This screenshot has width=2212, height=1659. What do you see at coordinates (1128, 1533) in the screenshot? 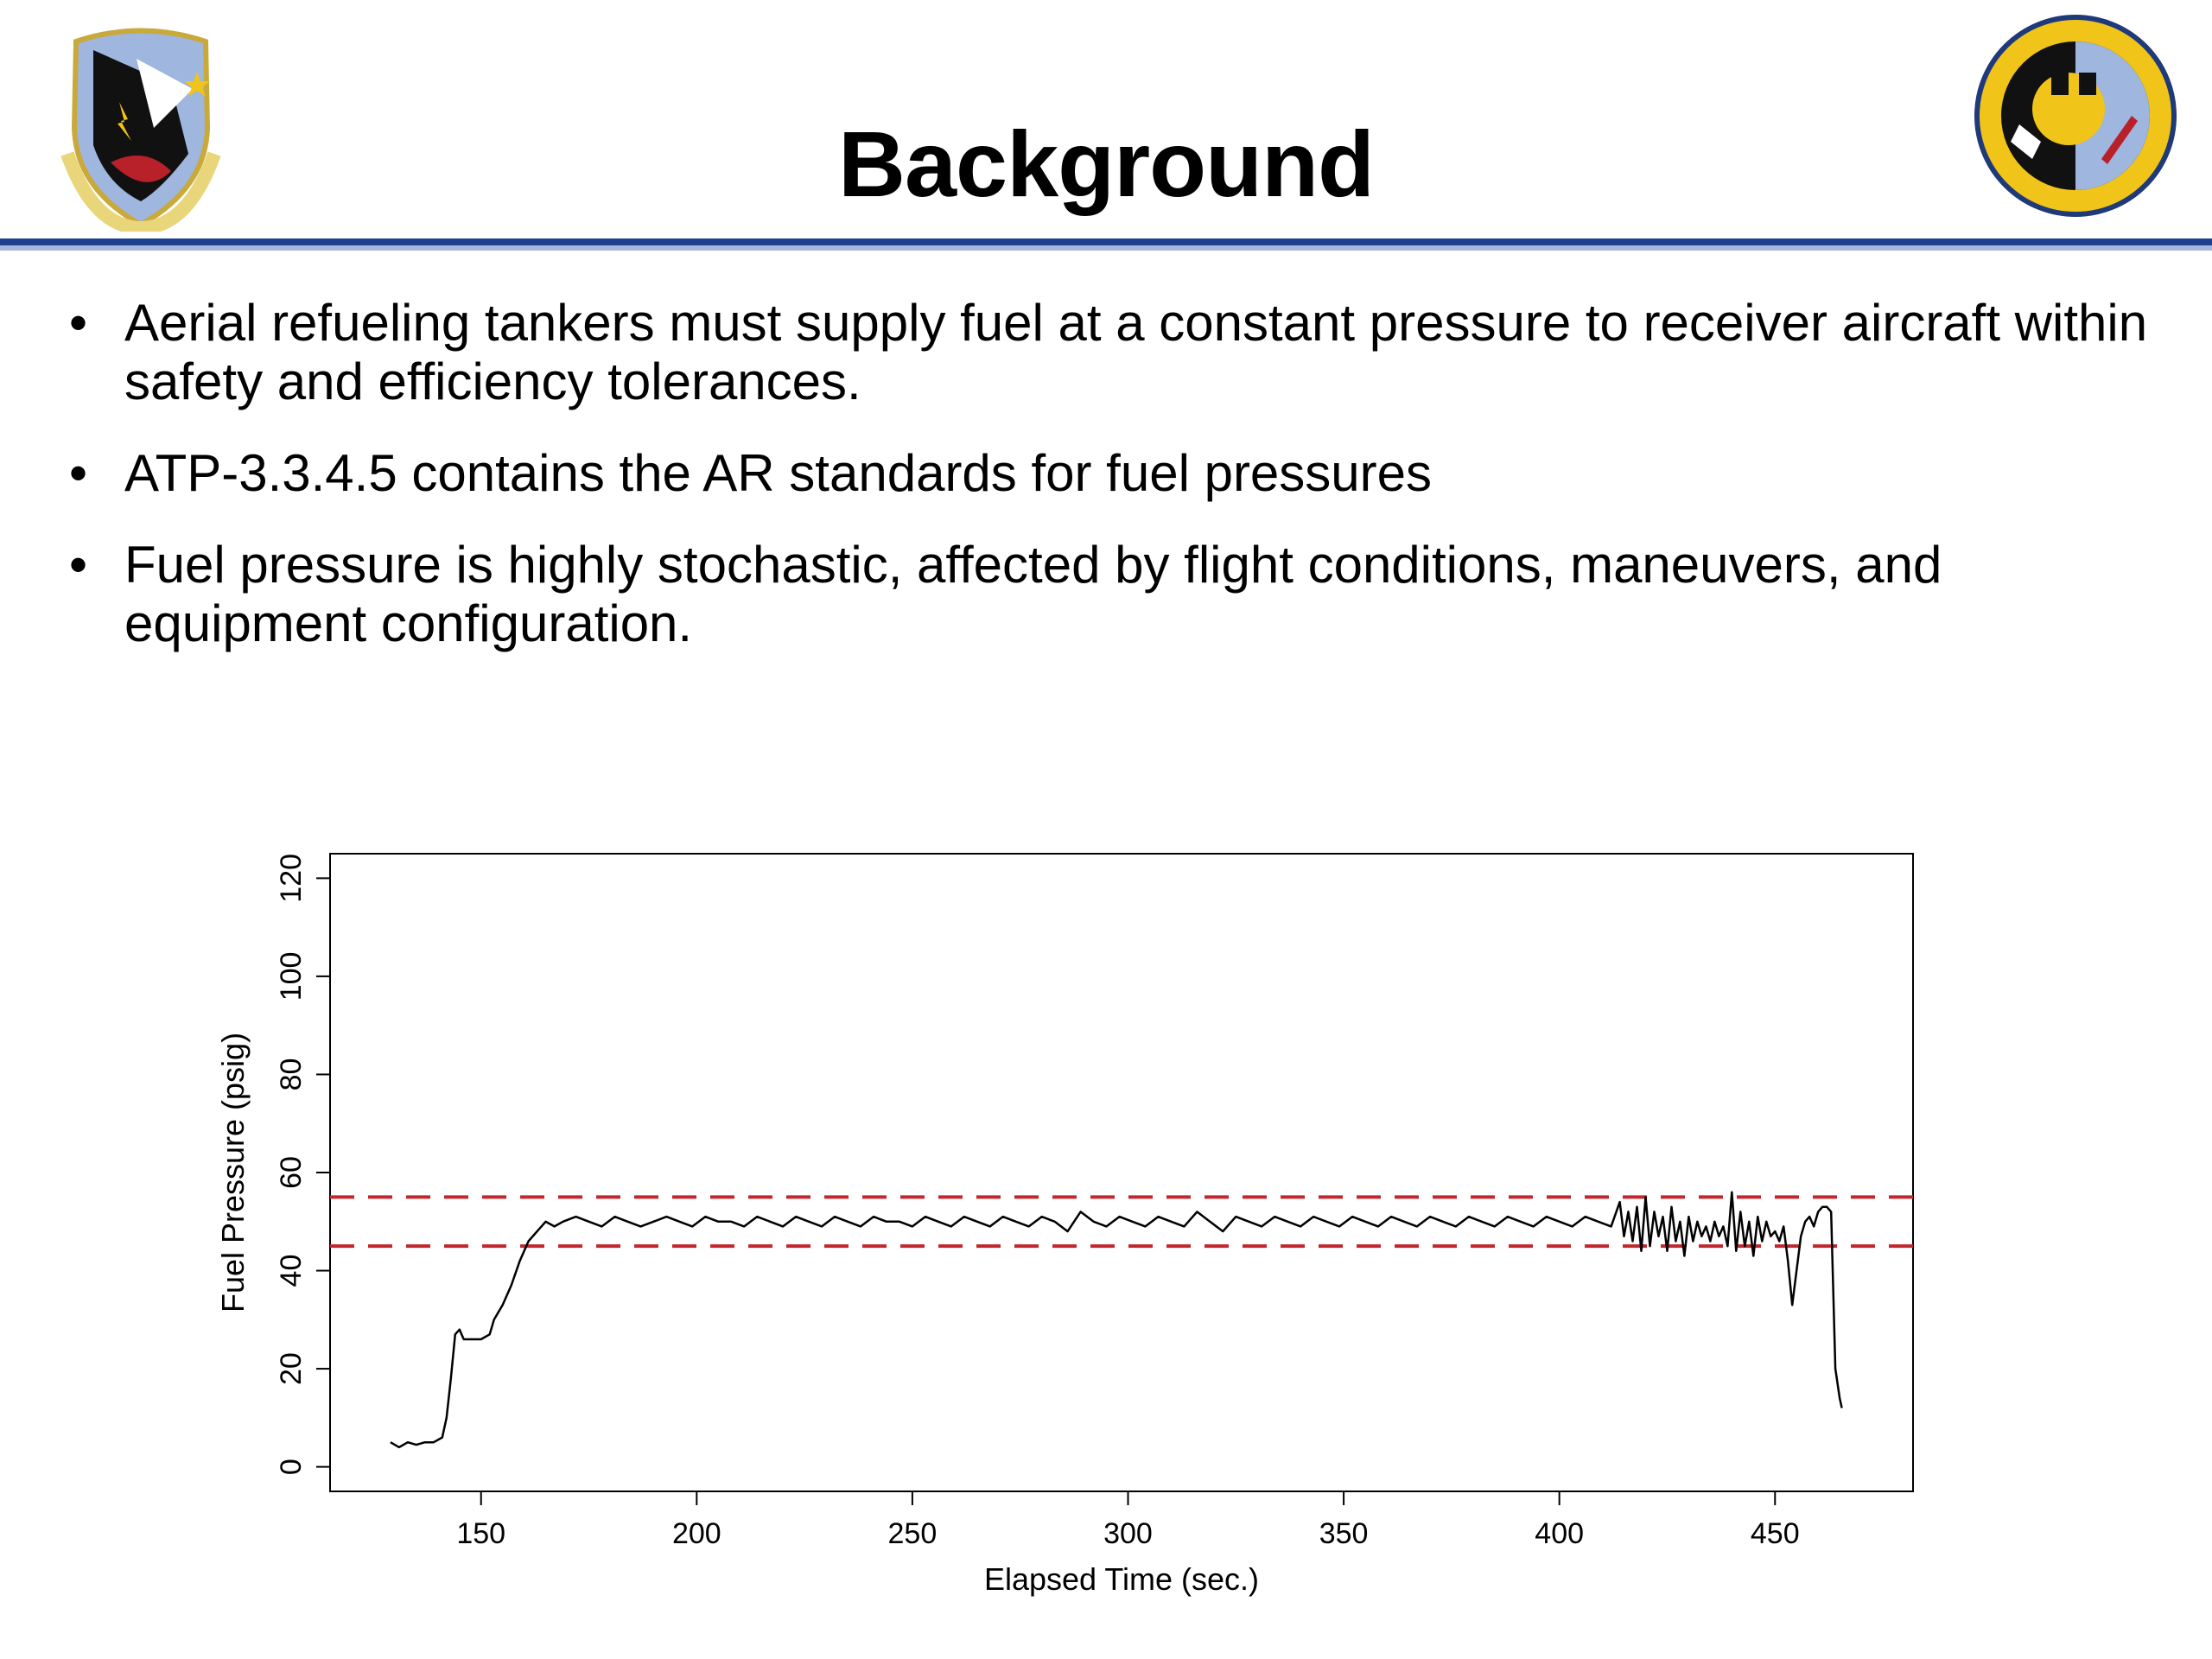
I see `x-tick-label: 300` at bounding box center [1128, 1533].